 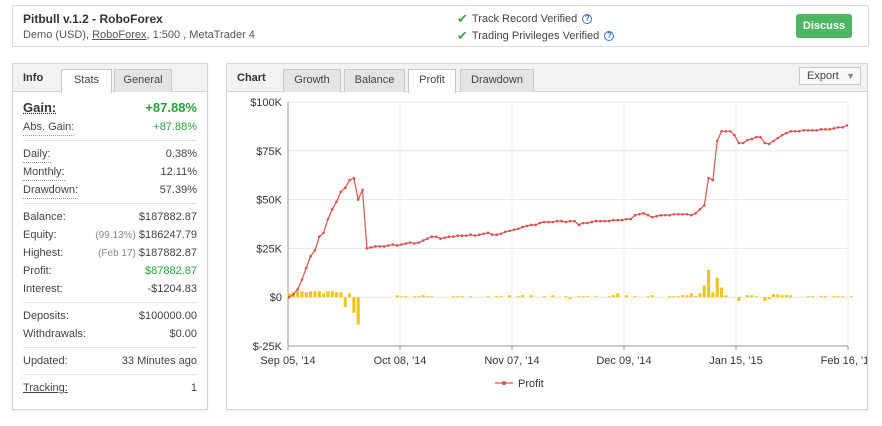 What do you see at coordinates (54, 334) in the screenshot?
I see `withdrawals-label: Withdrawals:` at bounding box center [54, 334].